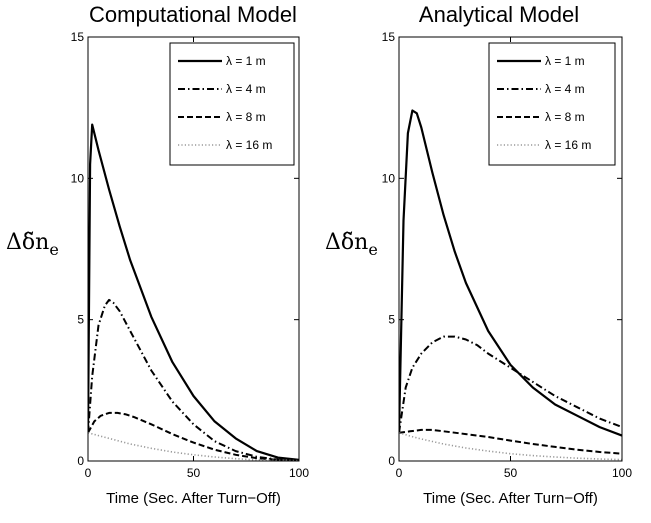  I want to click on chart-title: Analytical Model, so click(499, 14).